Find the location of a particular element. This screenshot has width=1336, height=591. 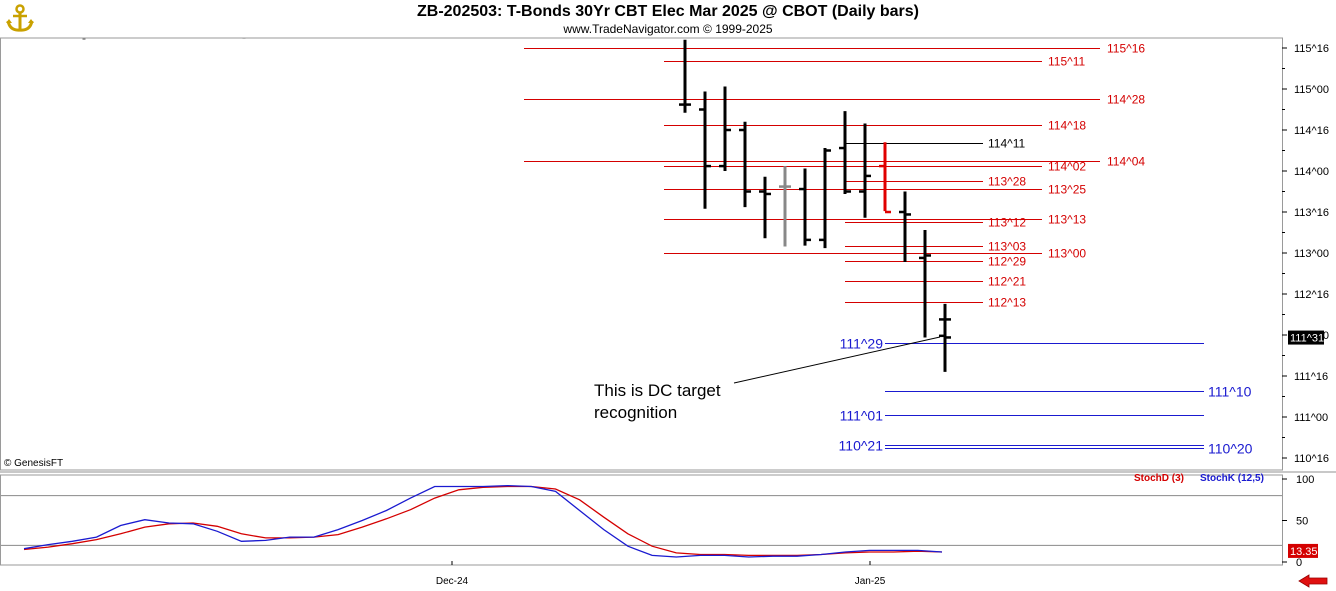

price-level-label: 113^12 is located at coordinates (1007, 223).